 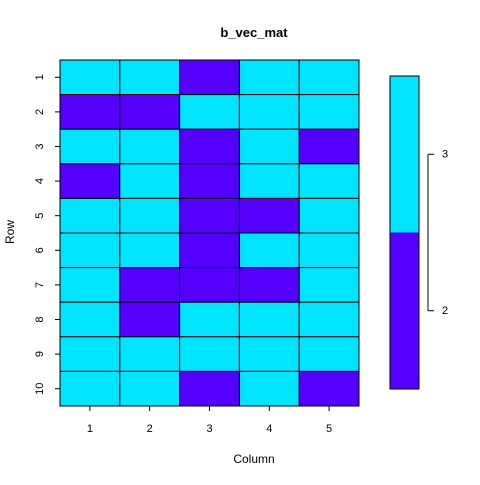 What do you see at coordinates (40, 319) in the screenshot?
I see `row-tick-label: 8` at bounding box center [40, 319].